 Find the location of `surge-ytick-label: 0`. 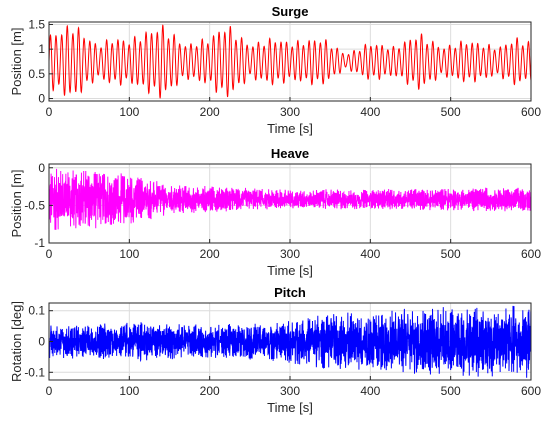

surge-ytick-label: 0 is located at coordinates (41, 99).